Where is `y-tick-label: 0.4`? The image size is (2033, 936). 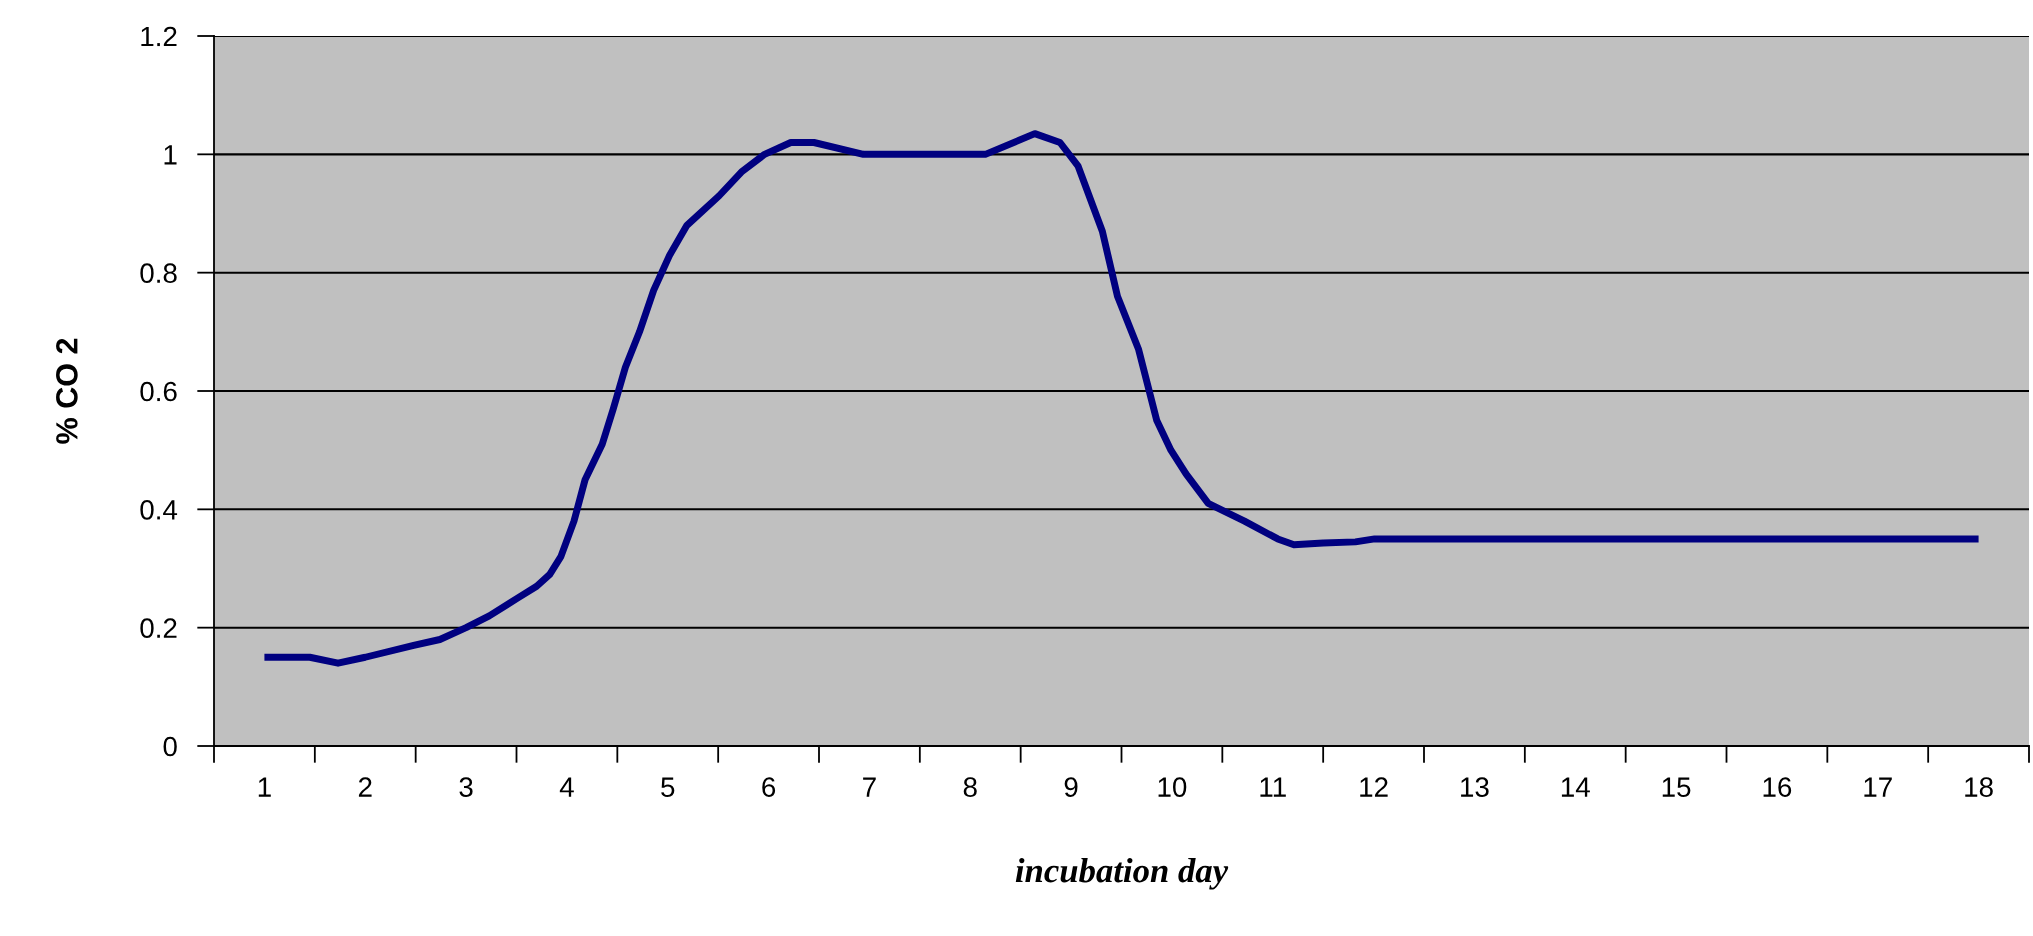
y-tick-label: 0.4 is located at coordinates (159, 510).